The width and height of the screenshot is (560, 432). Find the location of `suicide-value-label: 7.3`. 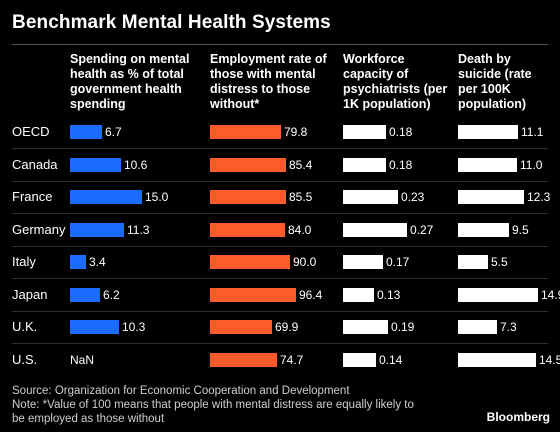

suicide-value-label: 7.3 is located at coordinates (508, 327).